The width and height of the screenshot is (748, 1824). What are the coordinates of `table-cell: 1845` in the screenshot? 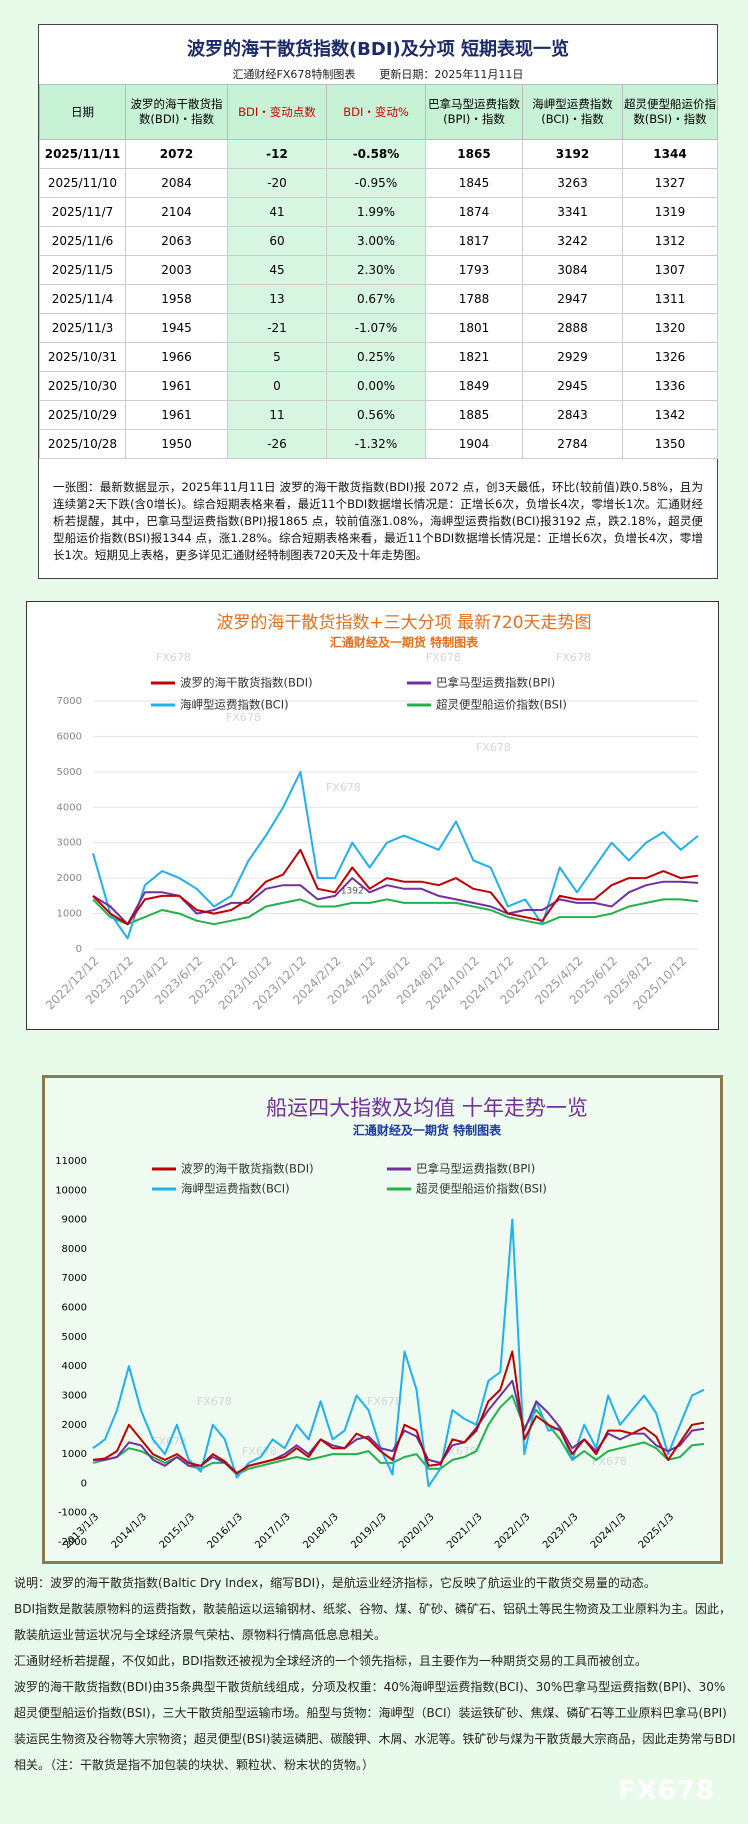 It's located at (474, 183).